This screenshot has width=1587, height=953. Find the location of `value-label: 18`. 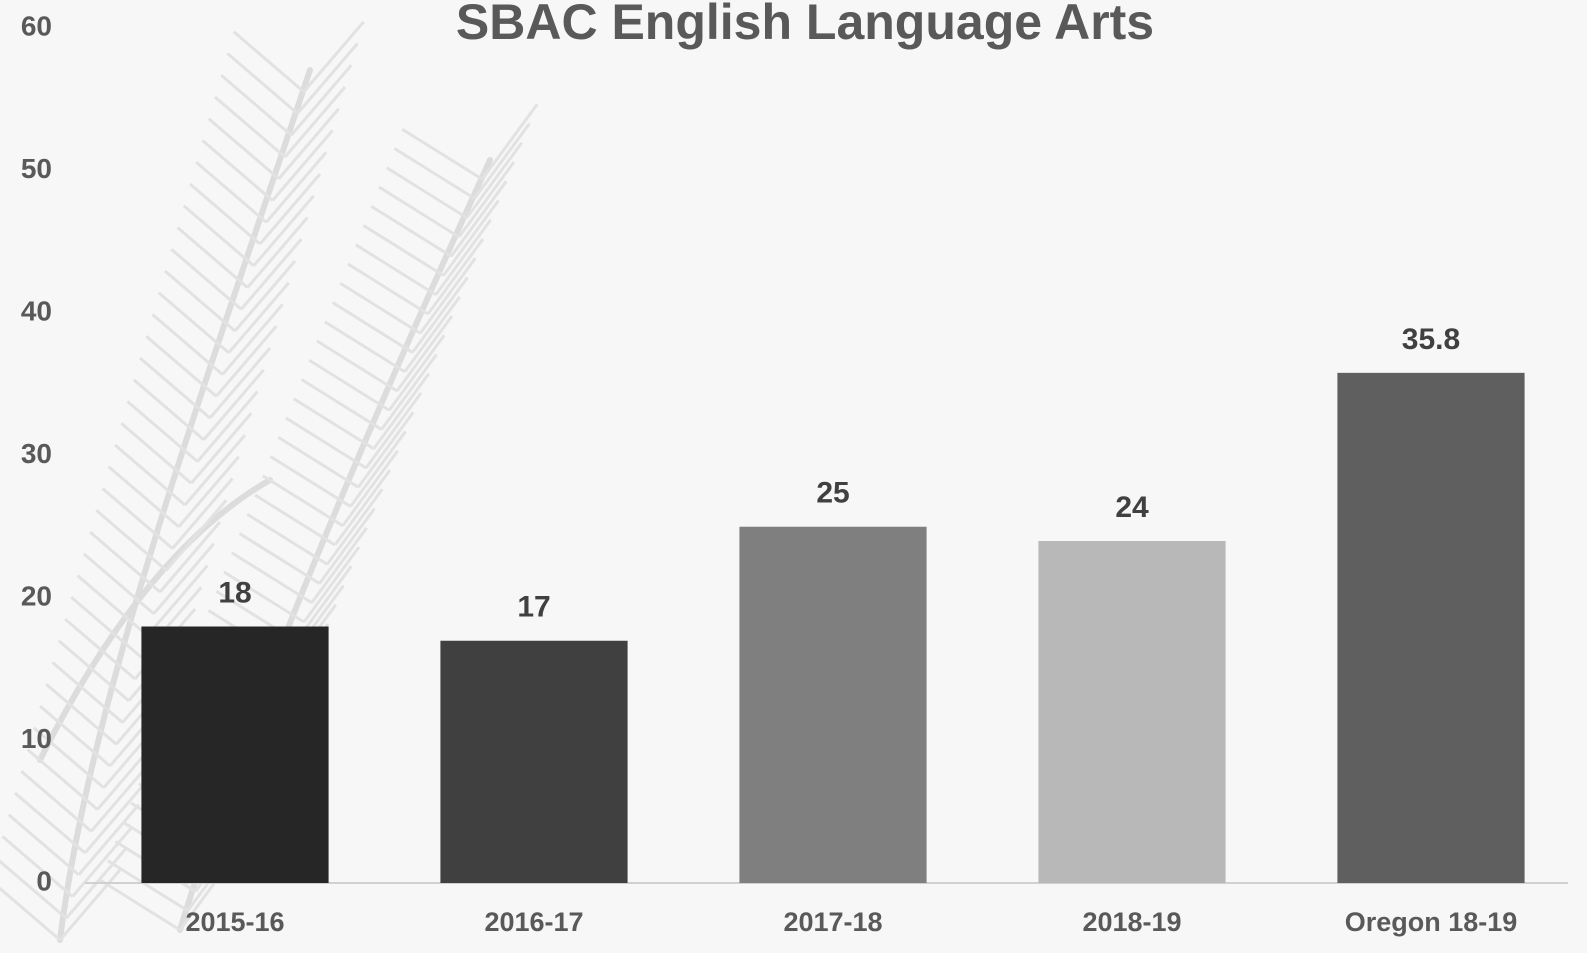

value-label: 18 is located at coordinates (234, 592).